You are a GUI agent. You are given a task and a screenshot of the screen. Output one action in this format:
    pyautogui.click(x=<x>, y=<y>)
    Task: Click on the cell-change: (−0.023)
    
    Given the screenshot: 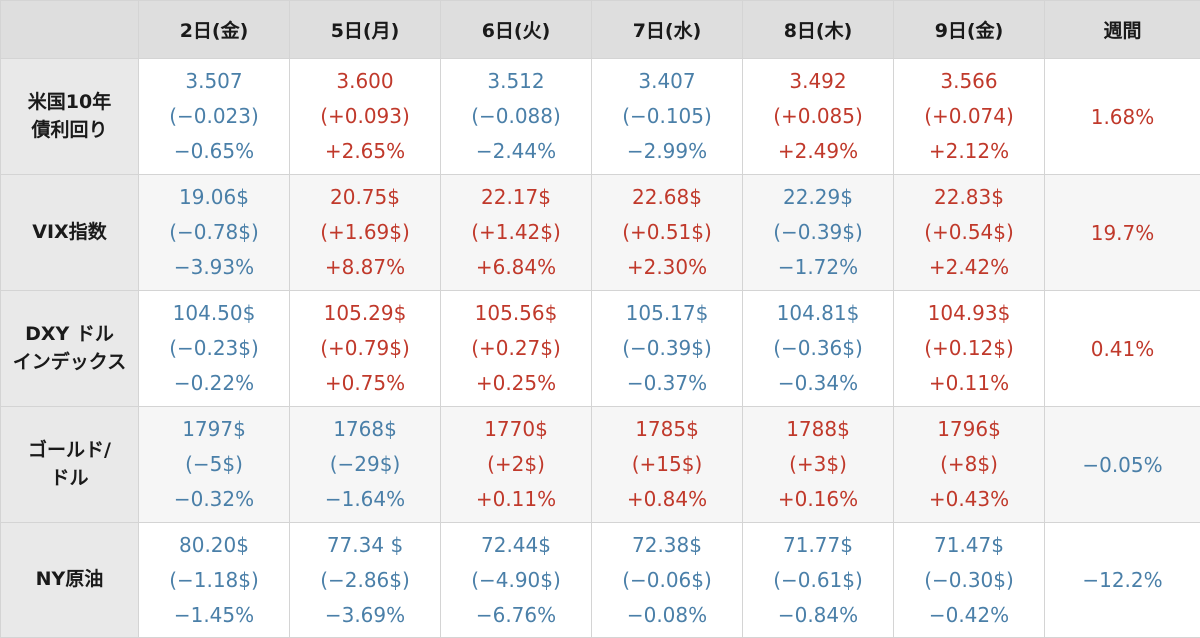 What is the action you would take?
    pyautogui.click(x=214, y=116)
    